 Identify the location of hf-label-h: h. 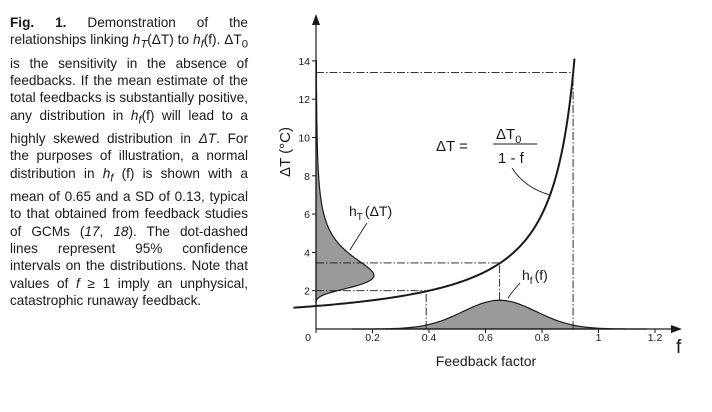
(526, 275).